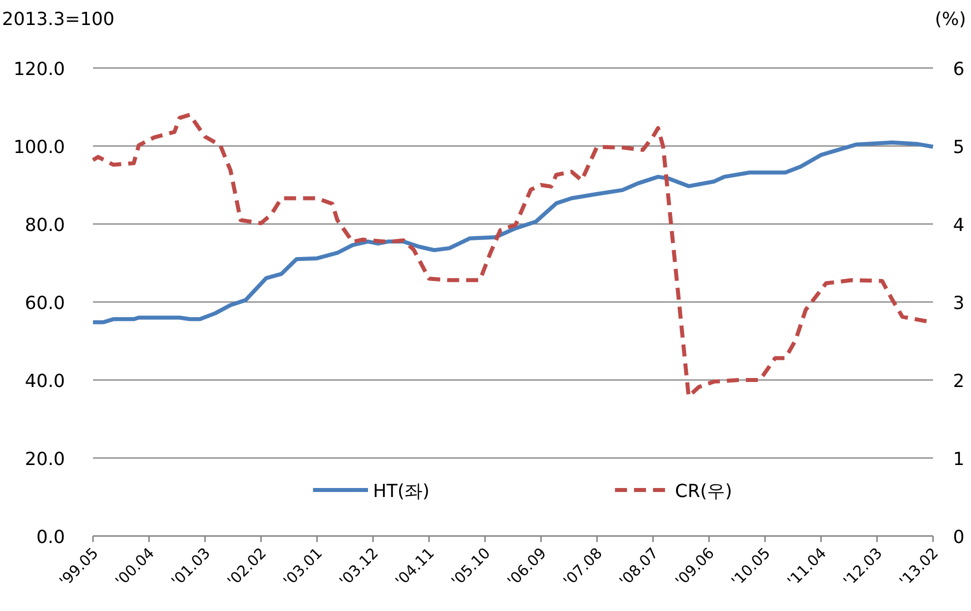 The width and height of the screenshot is (971, 611). What do you see at coordinates (958, 303) in the screenshot?
I see `y2-tick-label: 3` at bounding box center [958, 303].